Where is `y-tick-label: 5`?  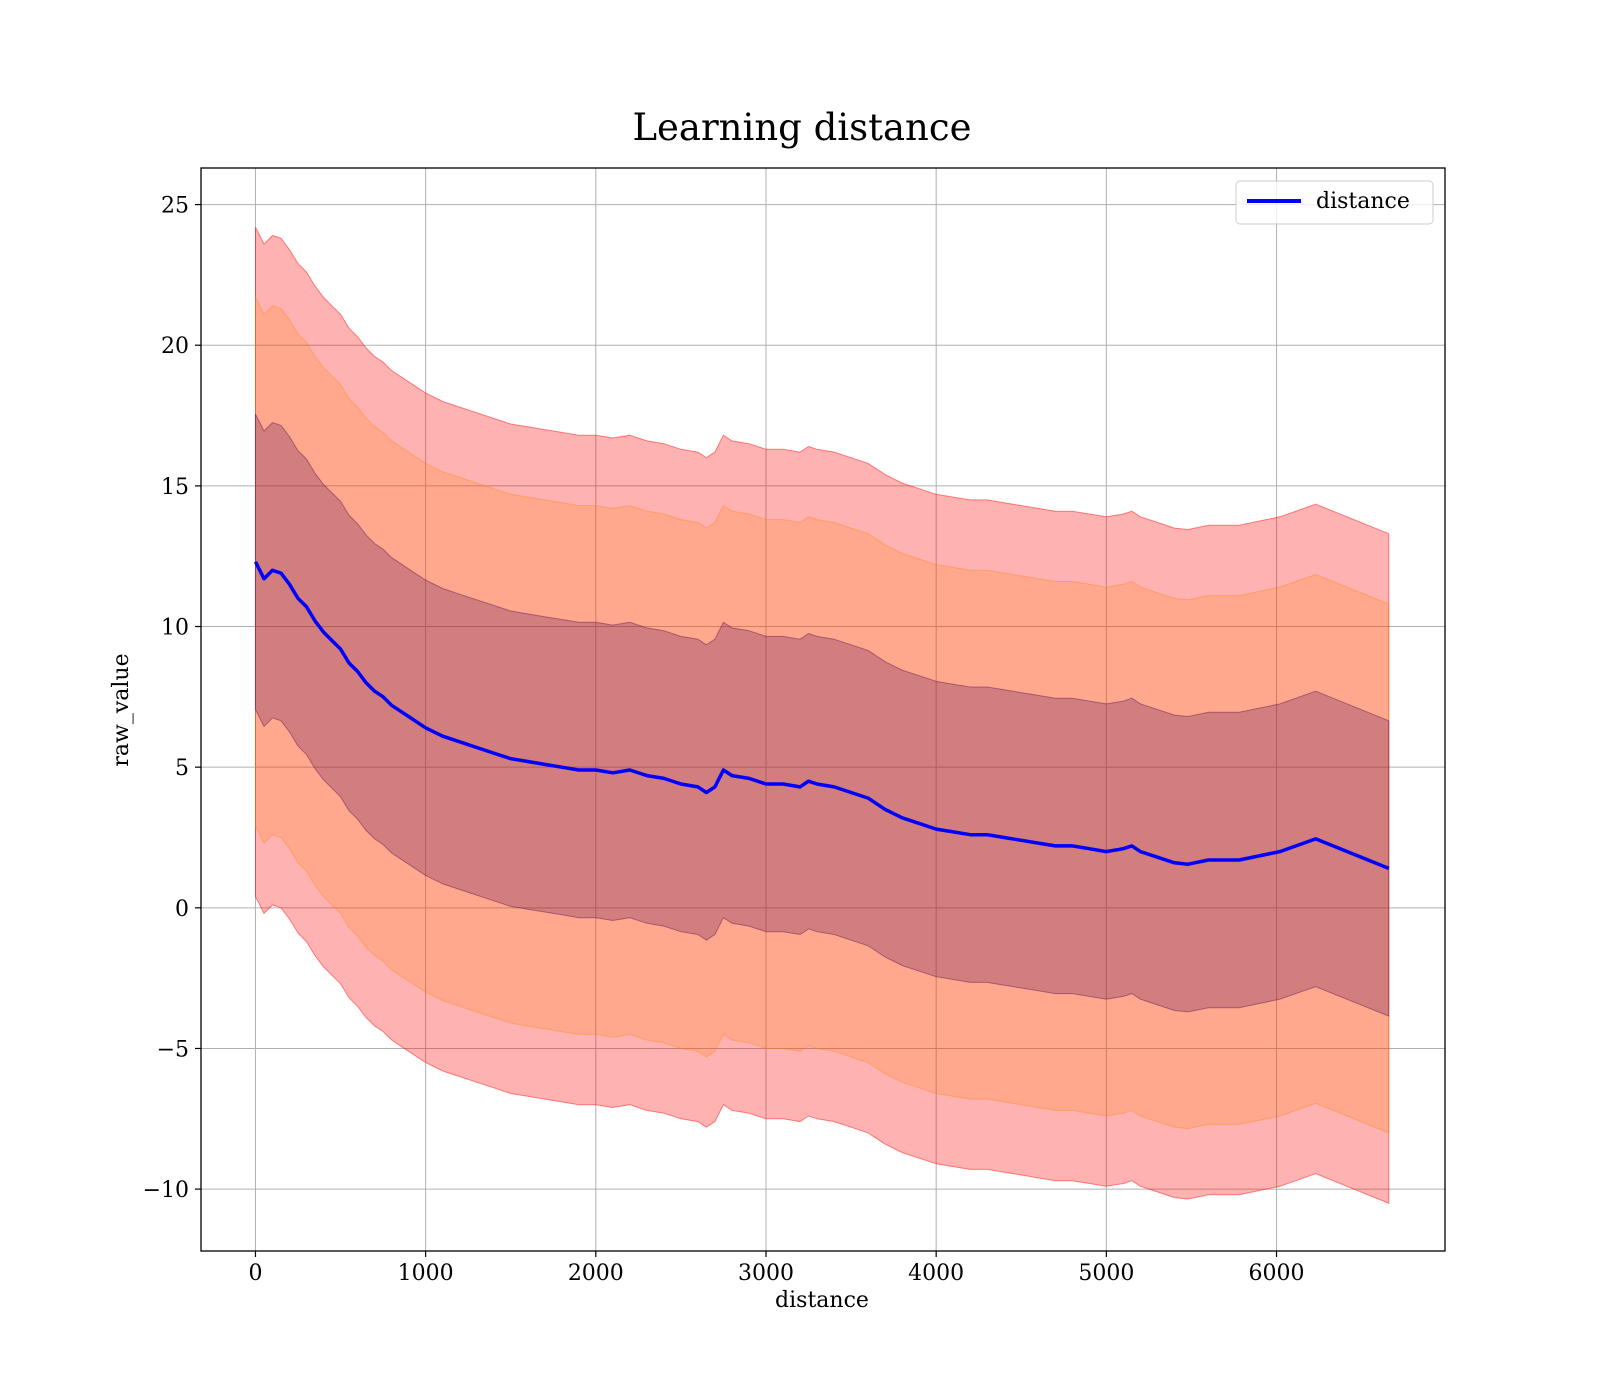 y-tick-label: 5 is located at coordinates (182, 768).